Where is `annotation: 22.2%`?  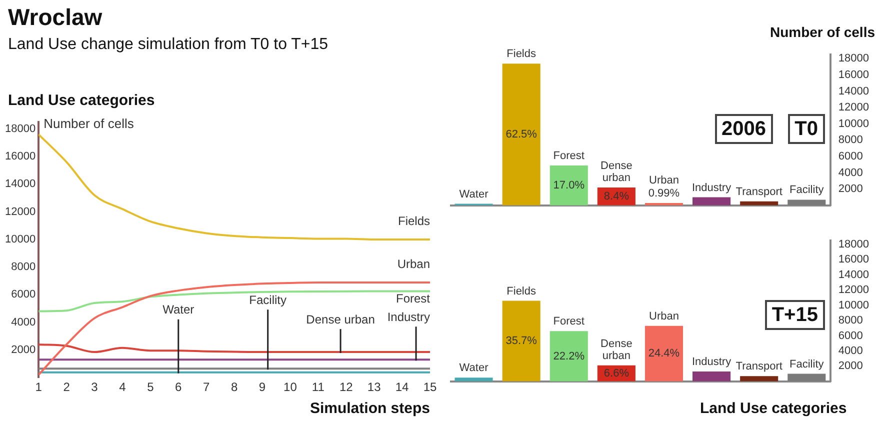
annotation: 22.2% is located at coordinates (569, 356).